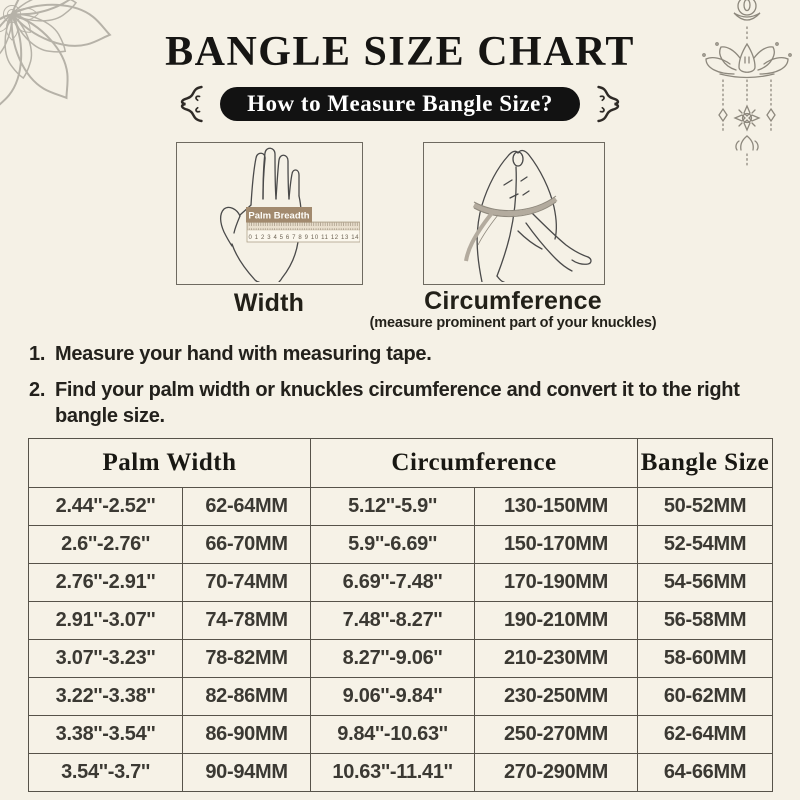 The image size is (800, 800). What do you see at coordinates (400, 52) in the screenshot?
I see `page-title: BANGLE SIZE CHART` at bounding box center [400, 52].